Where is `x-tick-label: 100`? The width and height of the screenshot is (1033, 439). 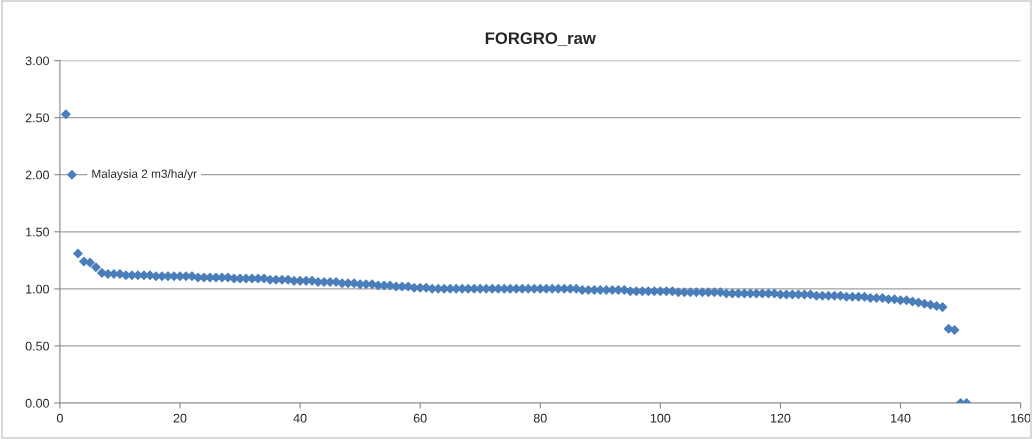
x-tick-label: 100 is located at coordinates (660, 418).